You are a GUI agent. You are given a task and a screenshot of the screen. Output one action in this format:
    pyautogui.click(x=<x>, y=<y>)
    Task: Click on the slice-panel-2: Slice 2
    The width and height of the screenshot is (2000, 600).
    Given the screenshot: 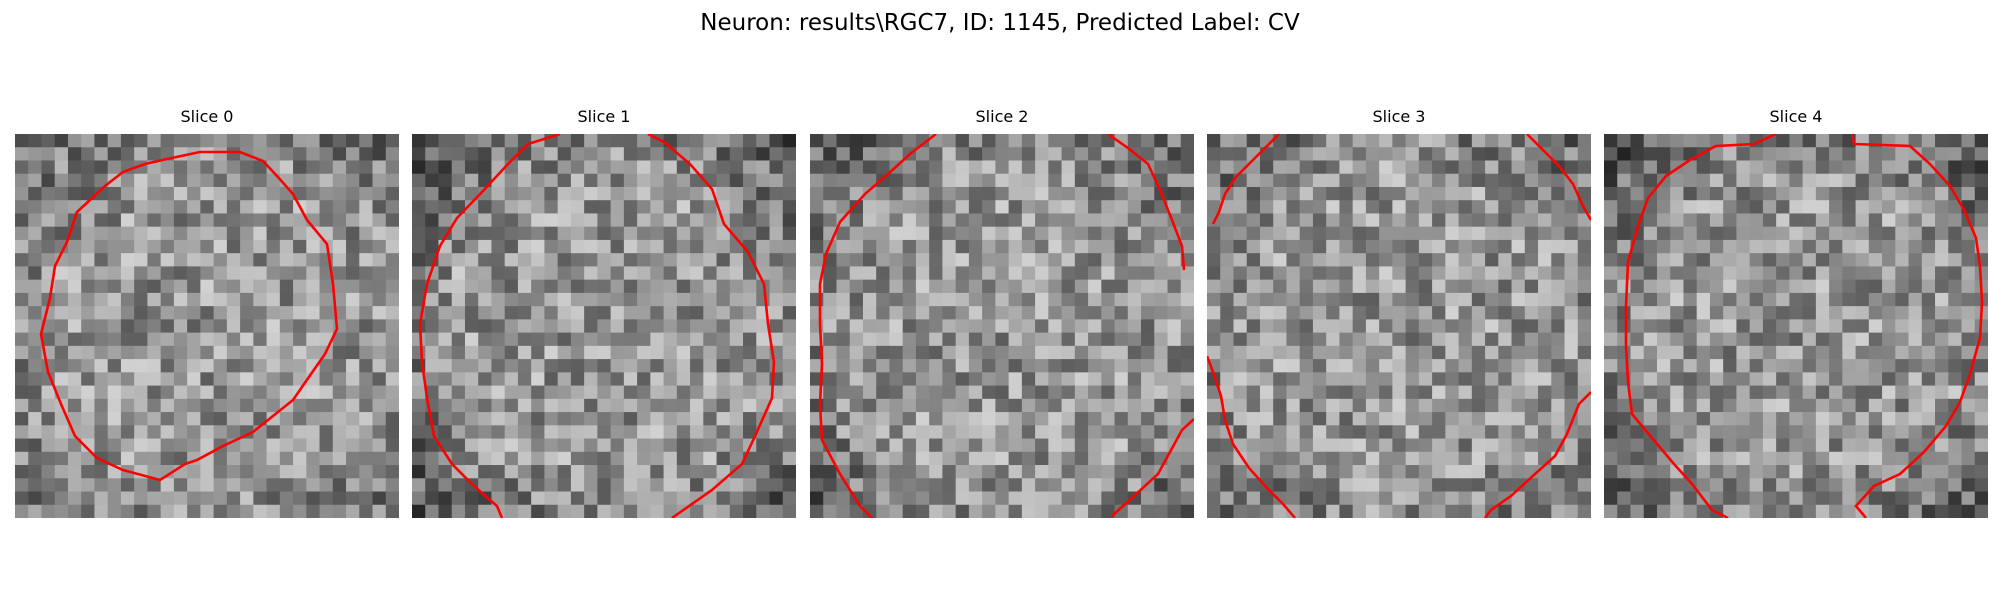 What is the action you would take?
    pyautogui.click(x=1002, y=312)
    